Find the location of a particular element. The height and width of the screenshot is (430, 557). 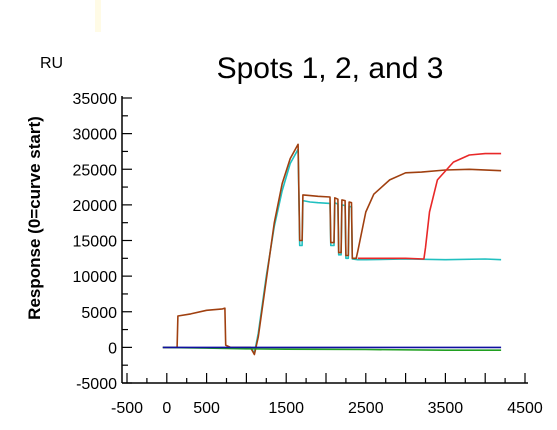

y-tick-label: 10000 is located at coordinates (95, 277).